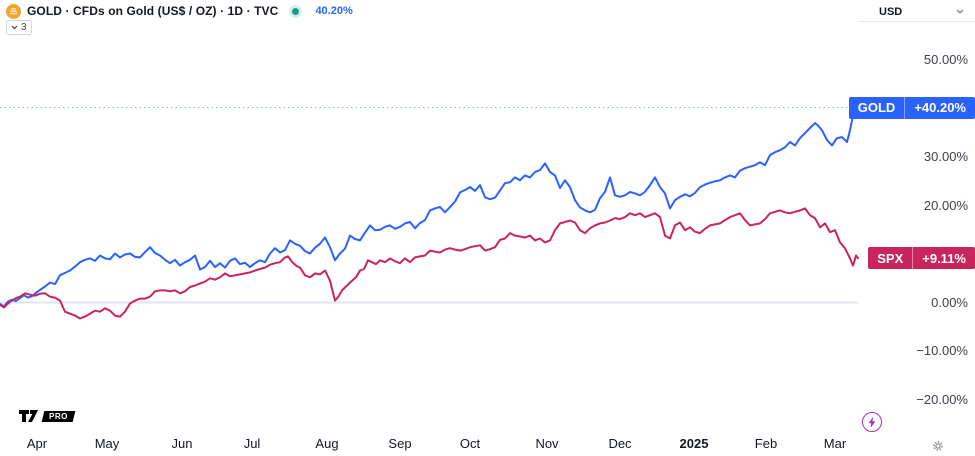 Image resolution: width=975 pixels, height=456 pixels. I want to click on spx-price-badge: SPX +9.11%, so click(921, 258).